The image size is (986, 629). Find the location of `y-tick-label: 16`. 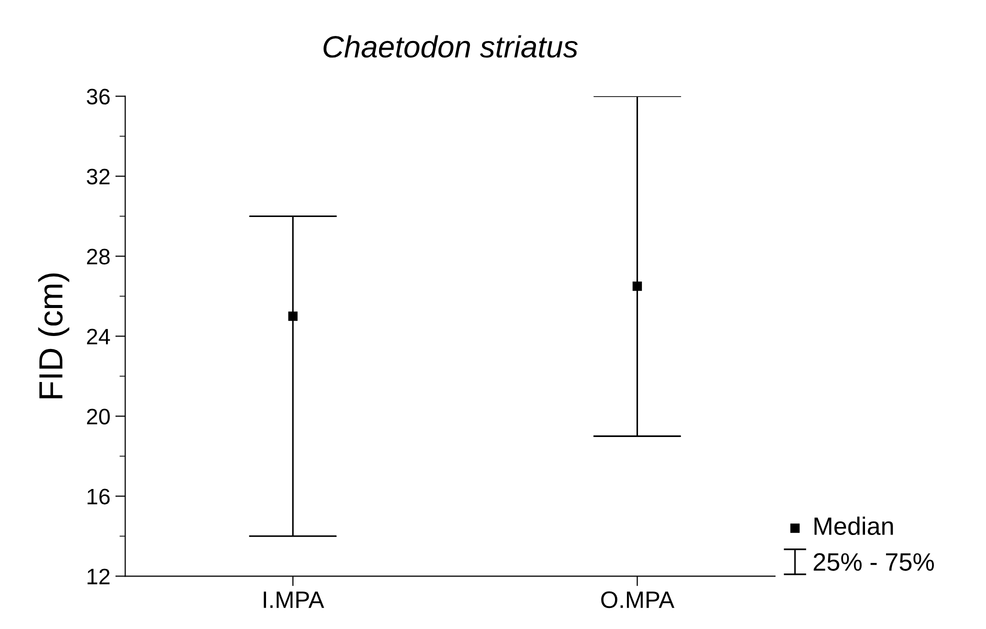

y-tick-label: 16 is located at coordinates (99, 496).